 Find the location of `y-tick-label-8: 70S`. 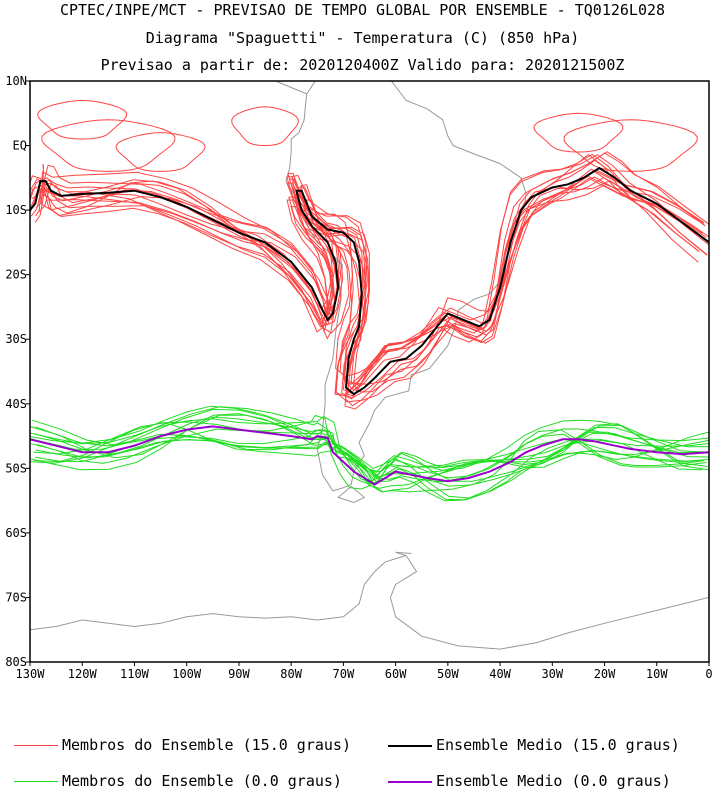

y-tick-label-8: 70S is located at coordinates (16, 597).